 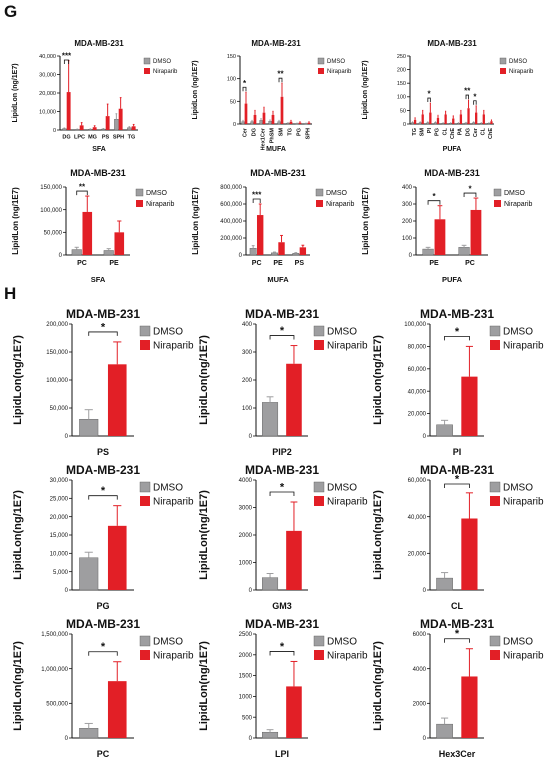 What do you see at coordinates (461, 131) in the screenshot?
I see `x-tick-label: PA` at bounding box center [461, 131].